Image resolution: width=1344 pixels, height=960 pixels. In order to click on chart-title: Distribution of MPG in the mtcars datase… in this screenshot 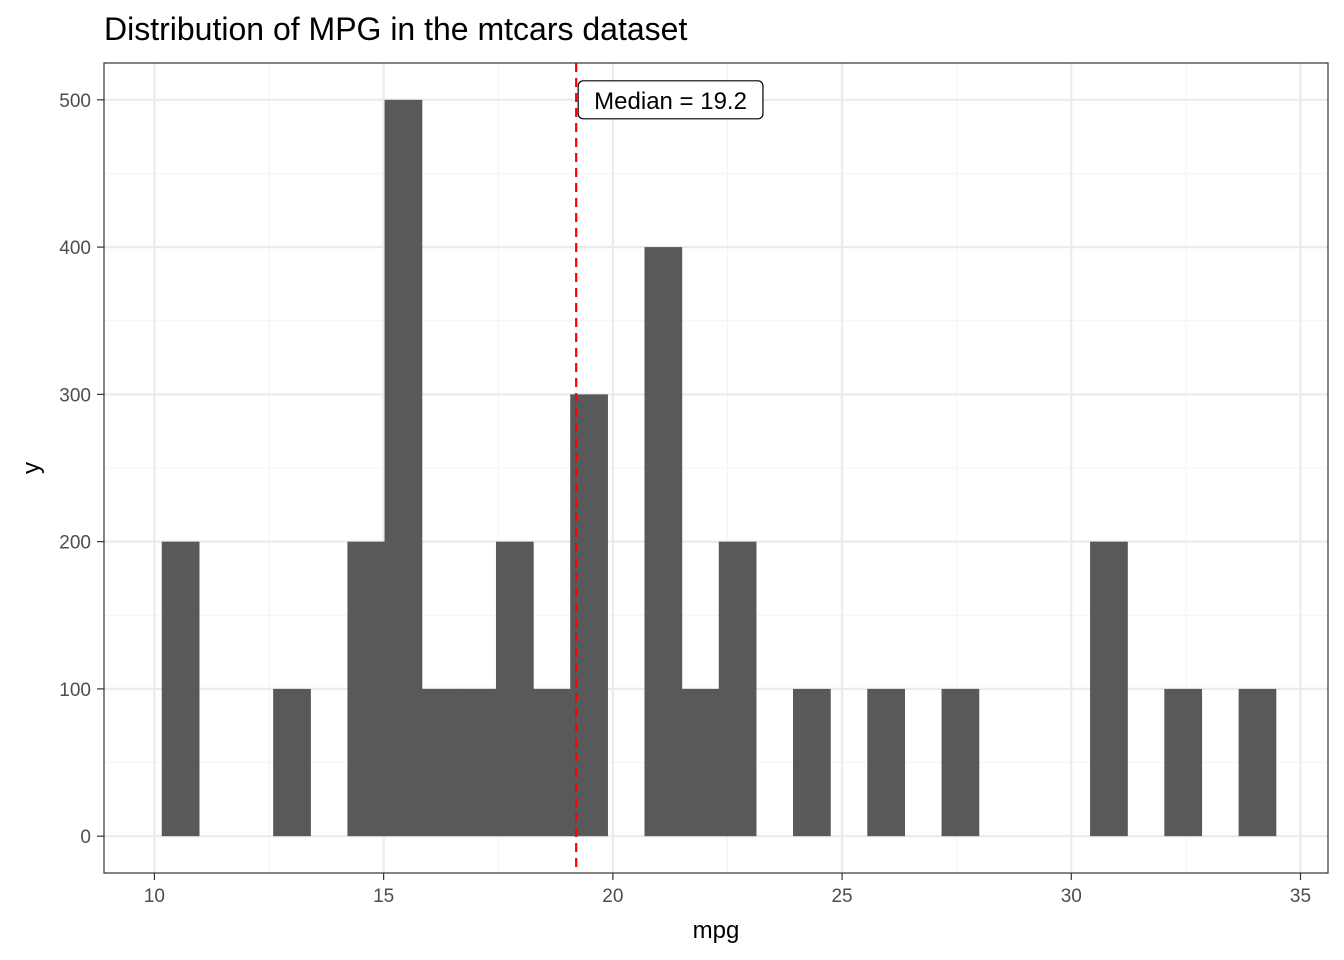, I will do `click(395, 29)`.